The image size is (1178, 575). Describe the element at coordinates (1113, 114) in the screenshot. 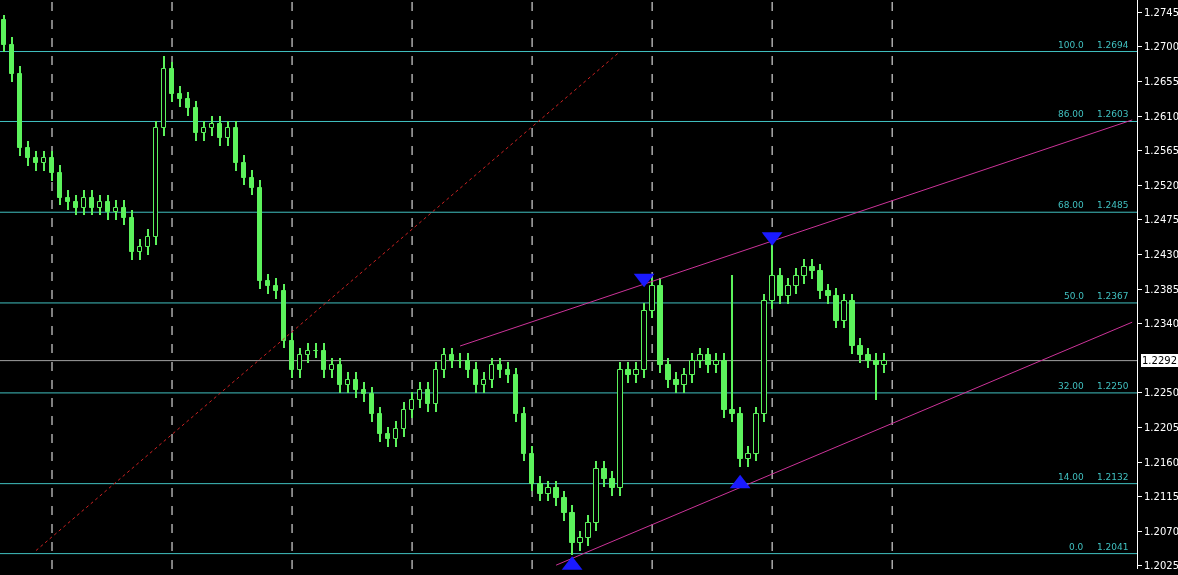

I see `ref-line-label: 1.2603` at that location.